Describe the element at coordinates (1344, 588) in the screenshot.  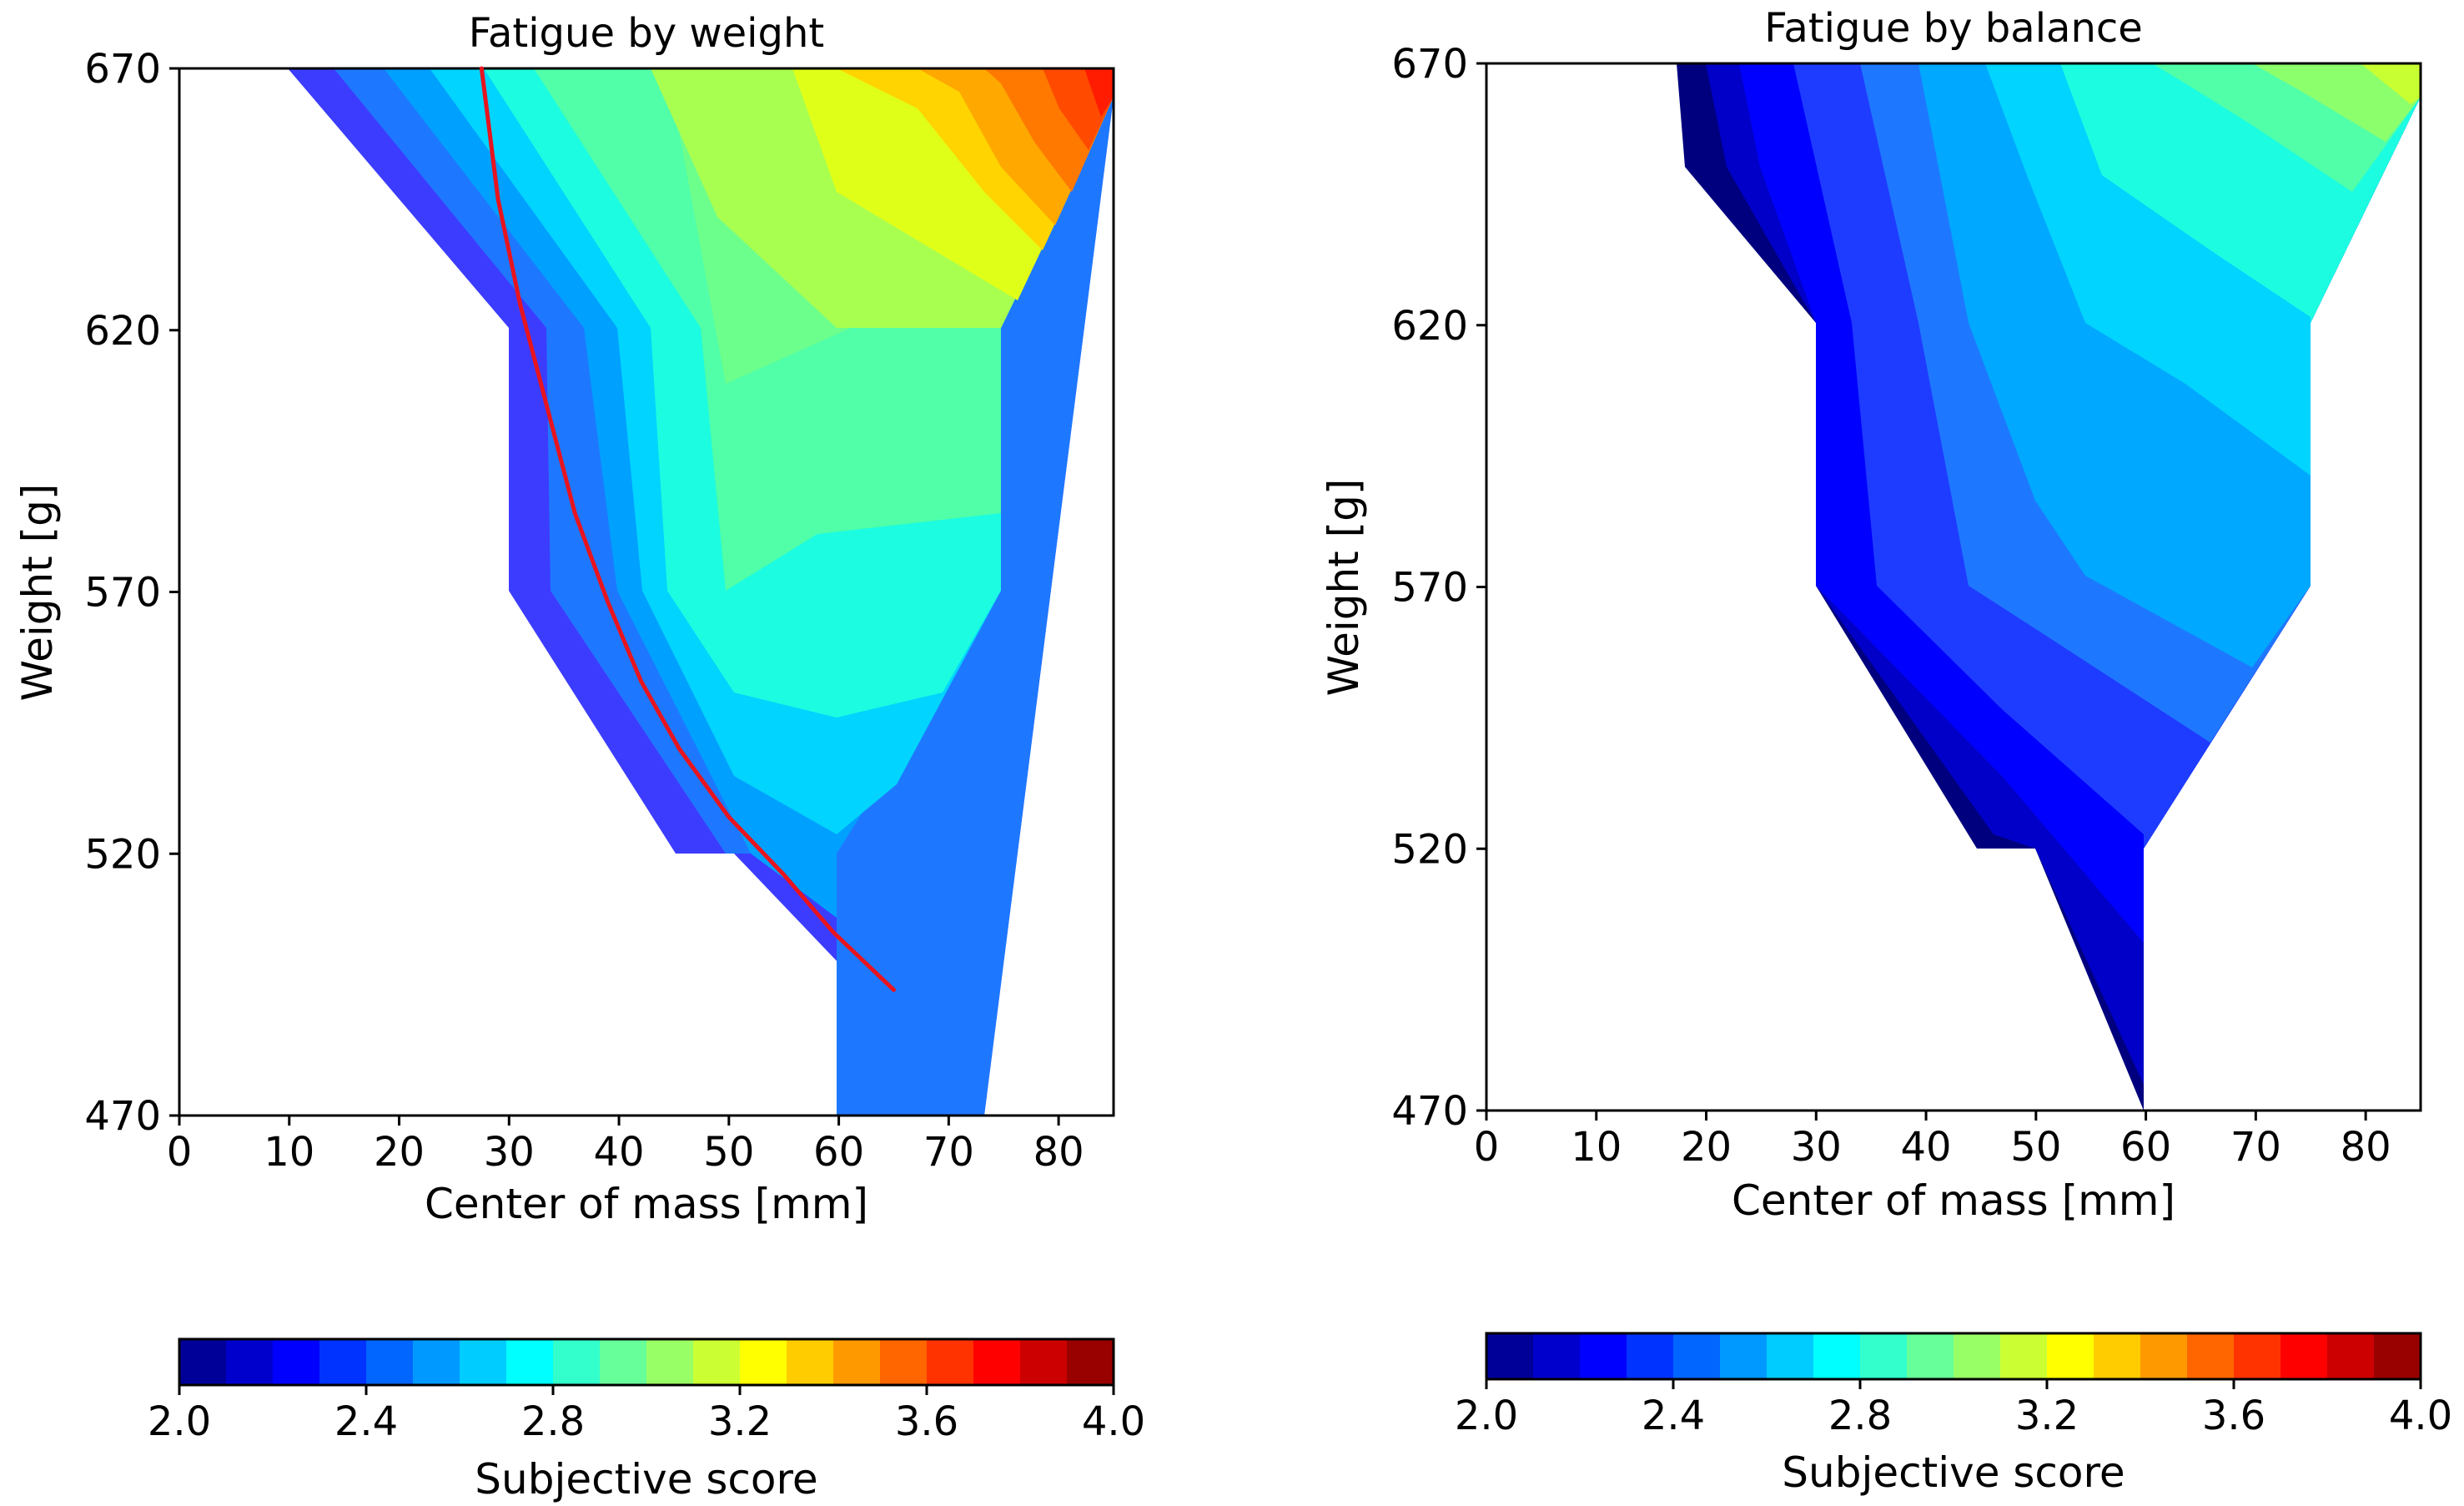
I see `y-axis-label-balance: Weight [g]` at that location.